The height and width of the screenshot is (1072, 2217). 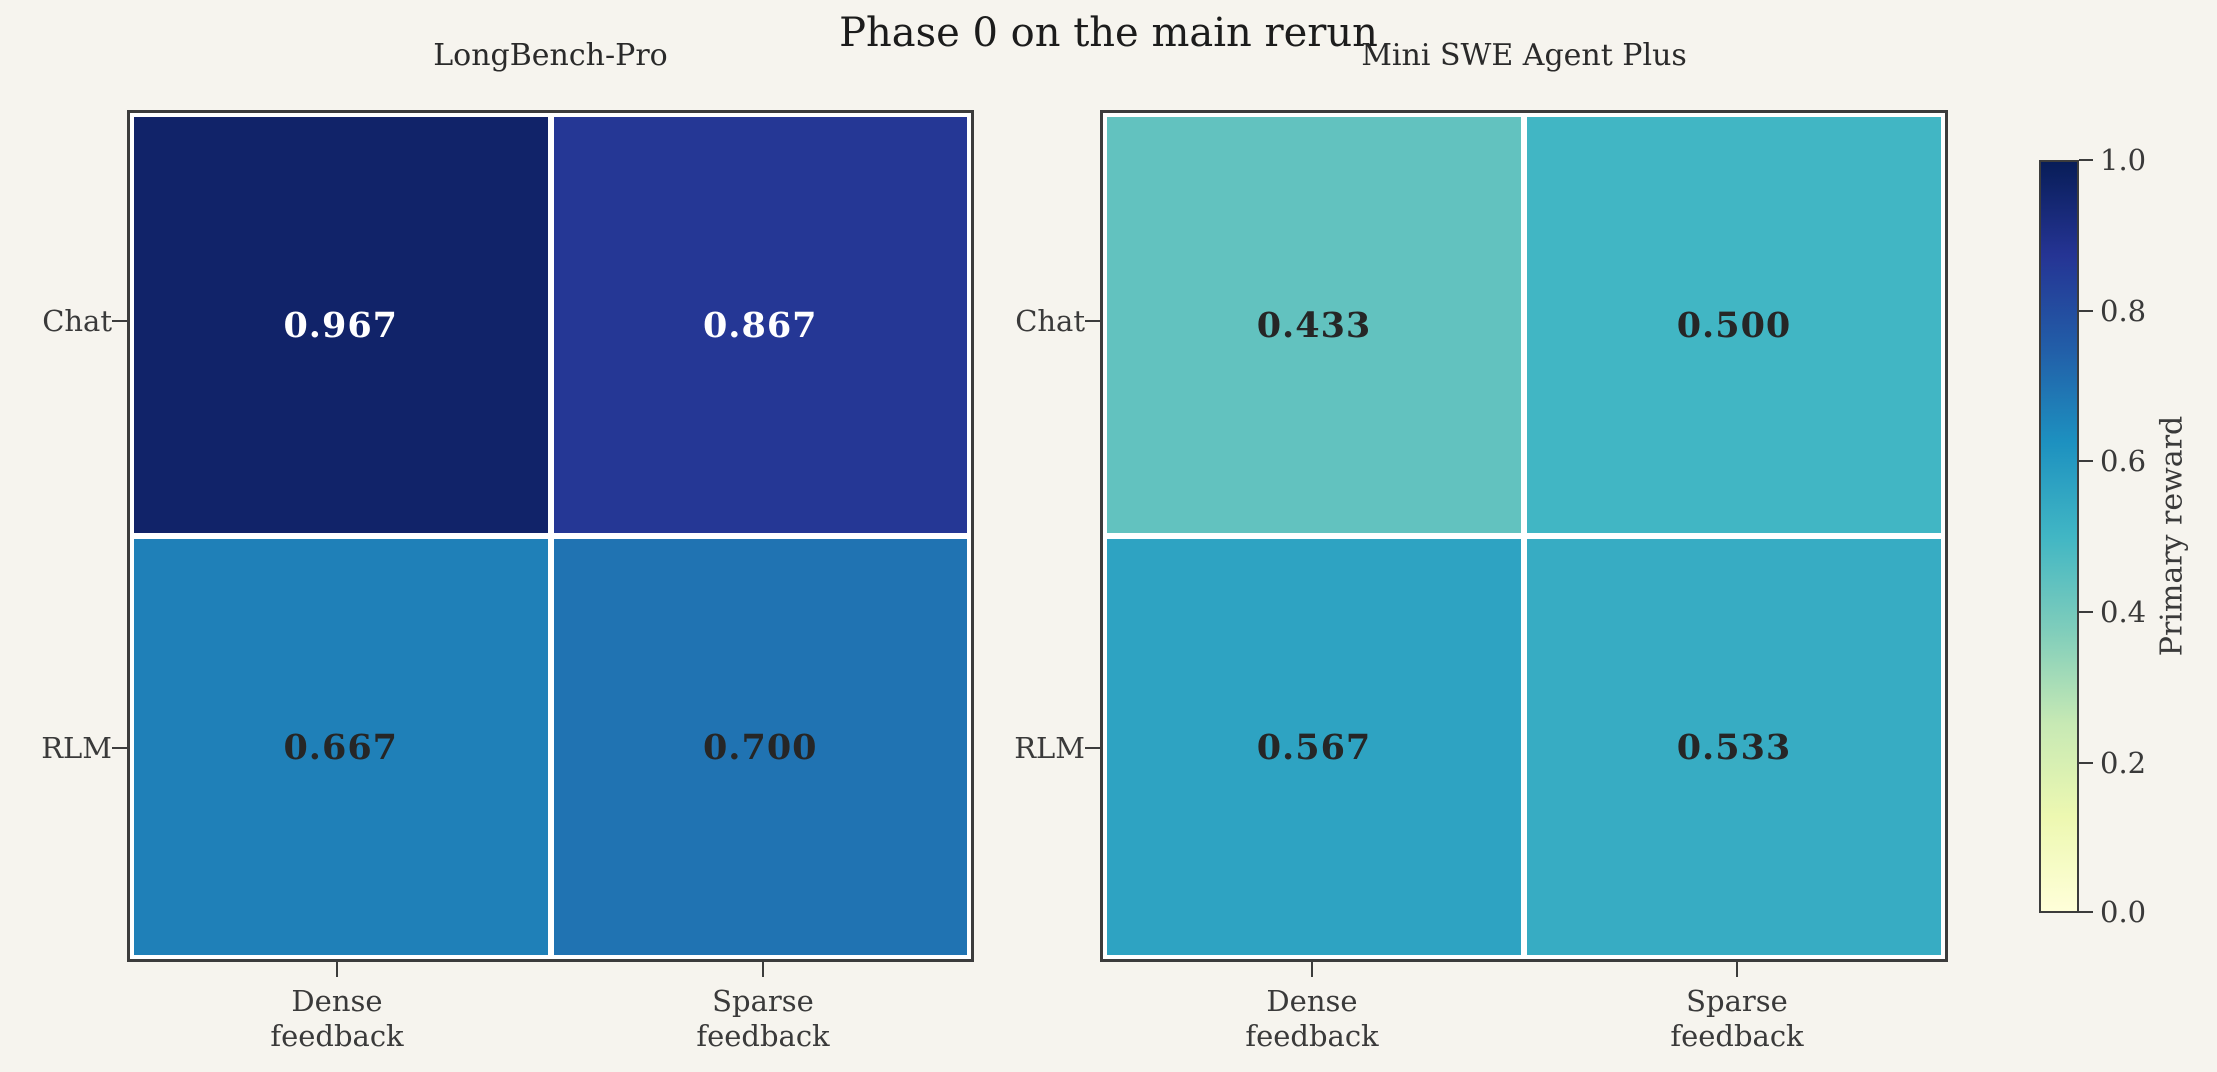 I want to click on figure-suptitle: Phase 0 on the main rerun, so click(x=1108, y=33).